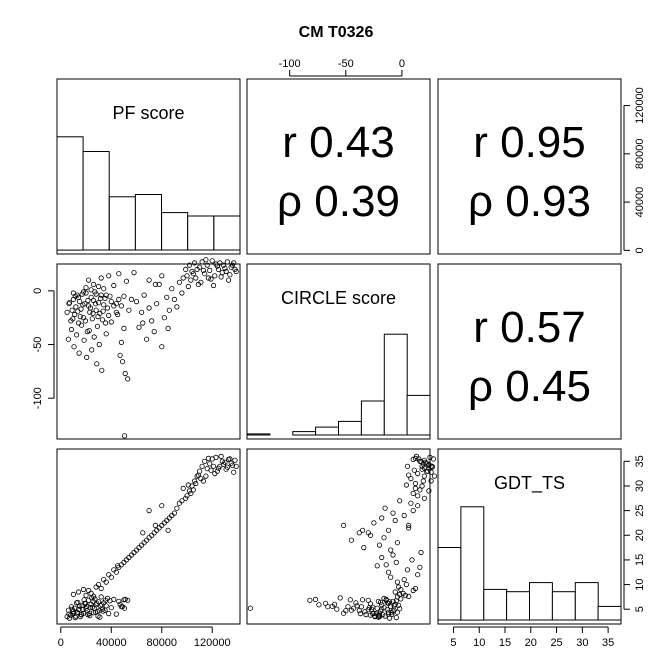  I want to click on corr-rho-1: ρ 0.93, so click(529, 201).